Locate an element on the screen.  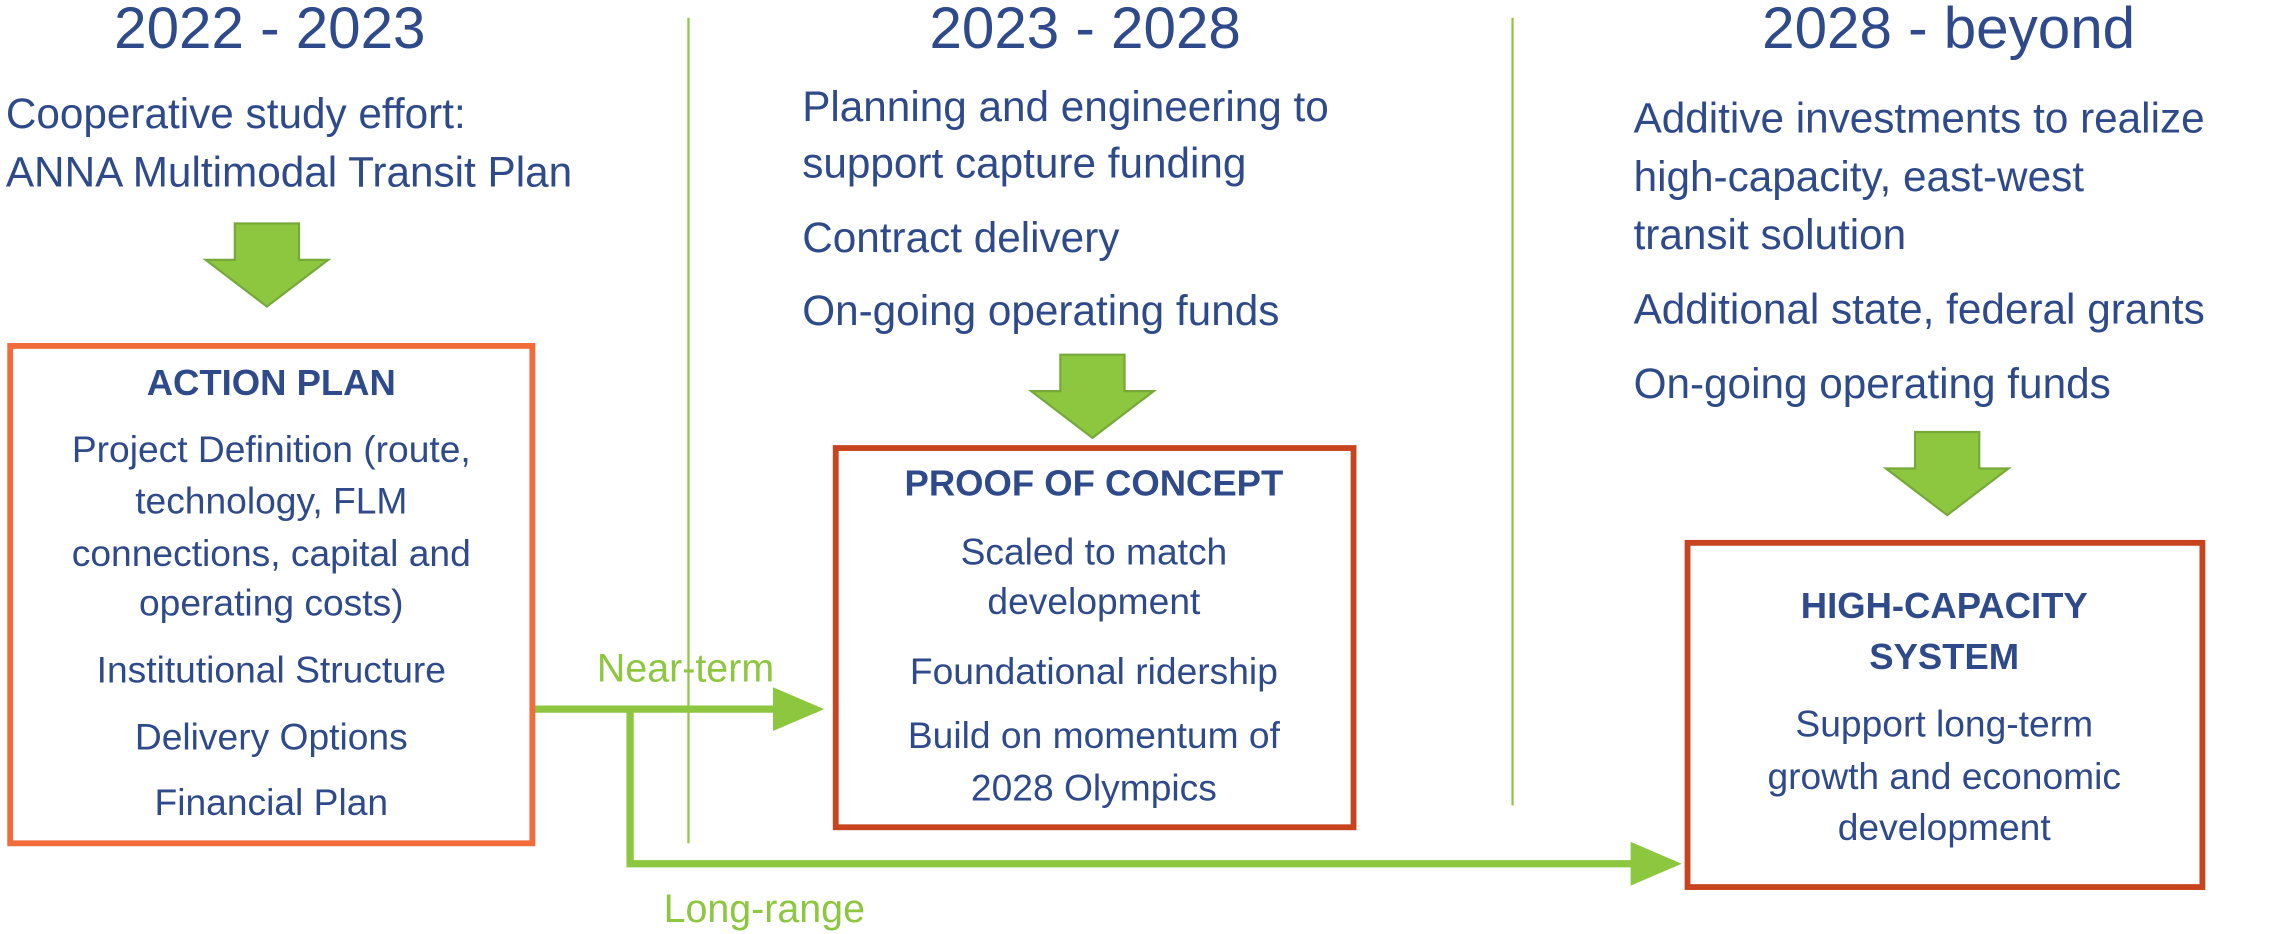
box-item: technology, FLM is located at coordinates (271, 500).